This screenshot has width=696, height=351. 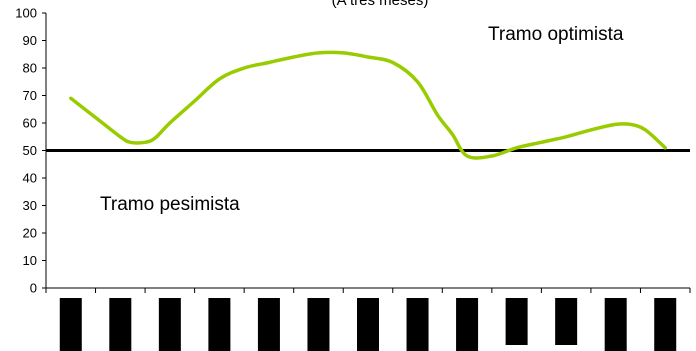 What do you see at coordinates (30, 40) in the screenshot?
I see `y-tick-label: 90` at bounding box center [30, 40].